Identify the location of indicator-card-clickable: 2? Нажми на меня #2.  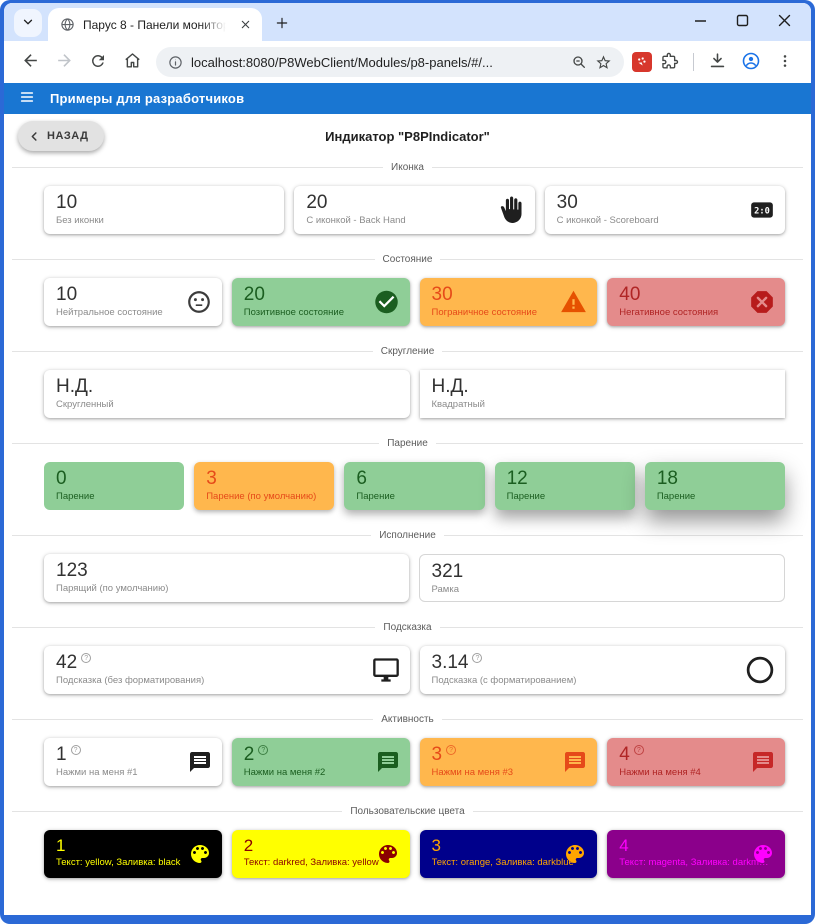
(320, 762).